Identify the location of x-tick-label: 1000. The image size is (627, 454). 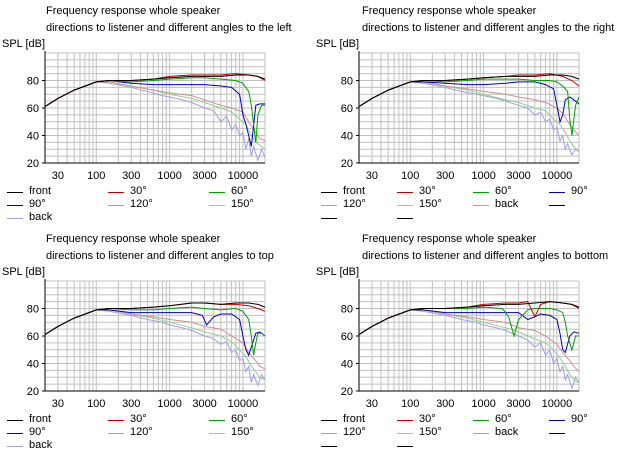
(483, 404).